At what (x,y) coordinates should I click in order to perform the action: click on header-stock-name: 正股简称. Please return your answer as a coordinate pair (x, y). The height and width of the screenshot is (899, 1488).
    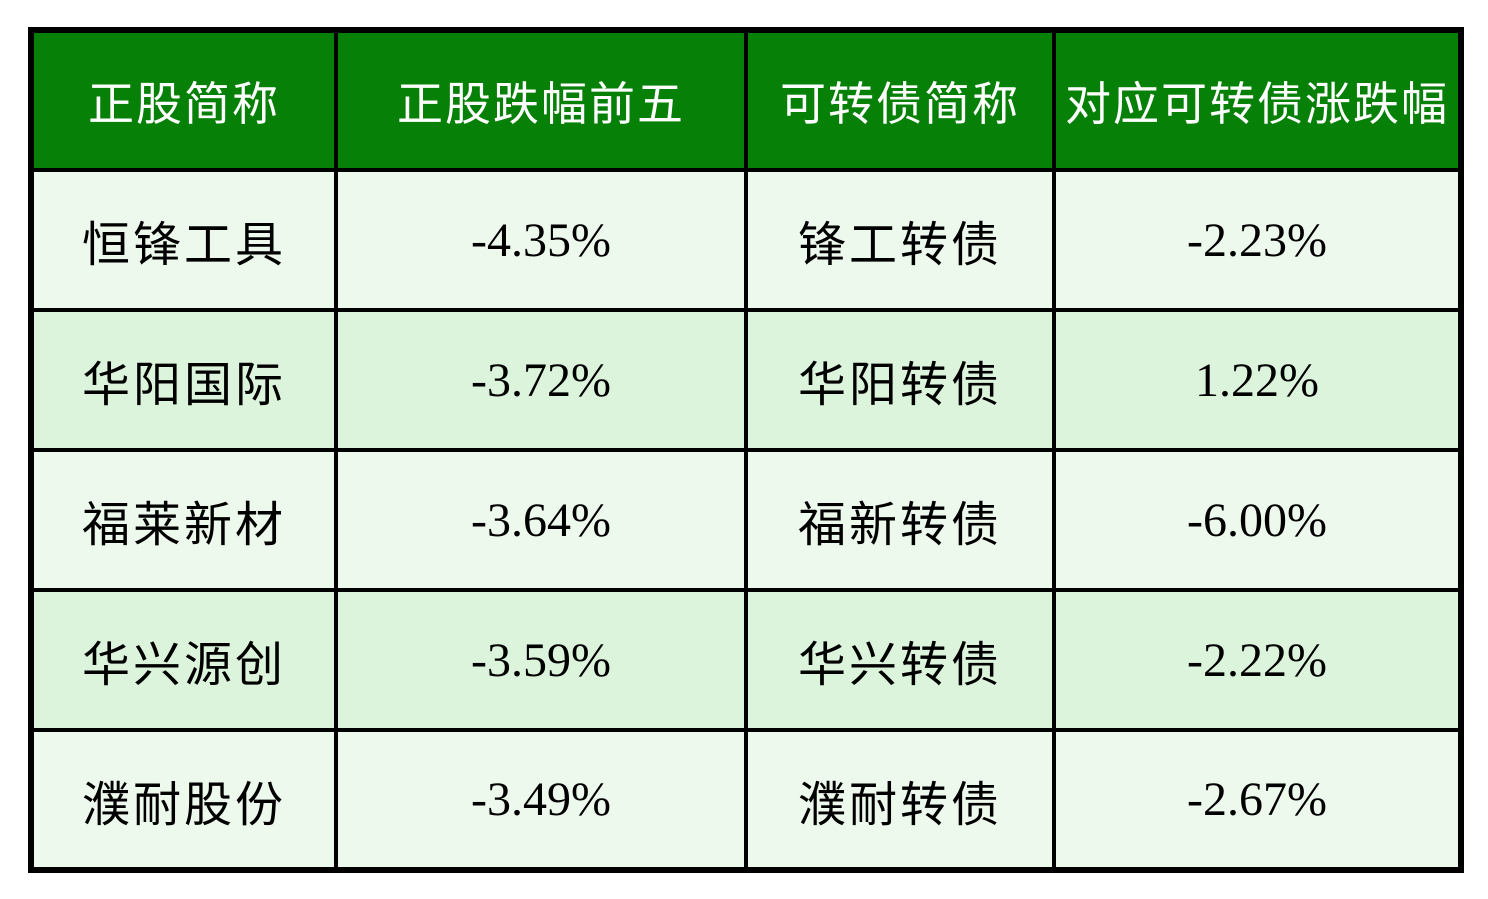
    Looking at the image, I should click on (183, 100).